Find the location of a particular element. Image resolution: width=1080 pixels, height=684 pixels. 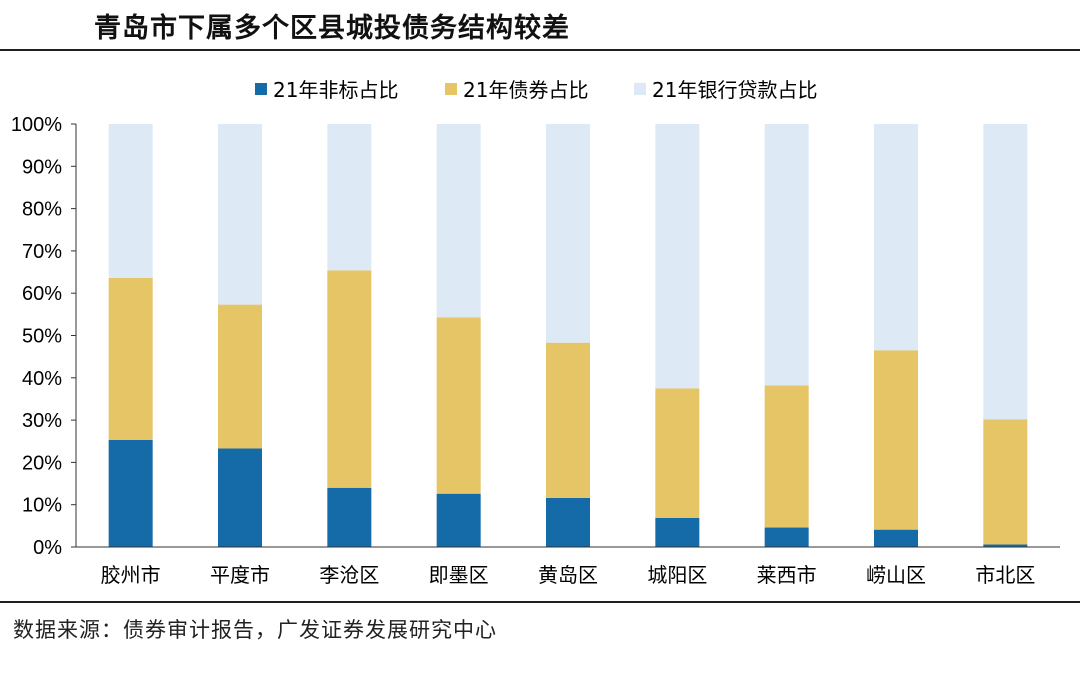

y-tick-label: 90% is located at coordinates (42, 167).